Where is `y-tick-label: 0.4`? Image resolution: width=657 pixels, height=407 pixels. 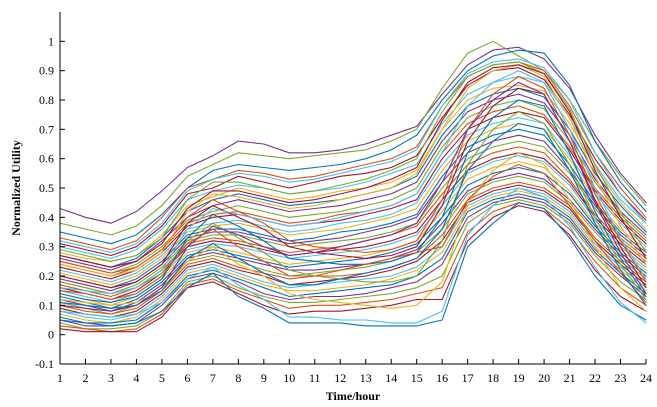 y-tick-label: 0.4 is located at coordinates (46, 217).